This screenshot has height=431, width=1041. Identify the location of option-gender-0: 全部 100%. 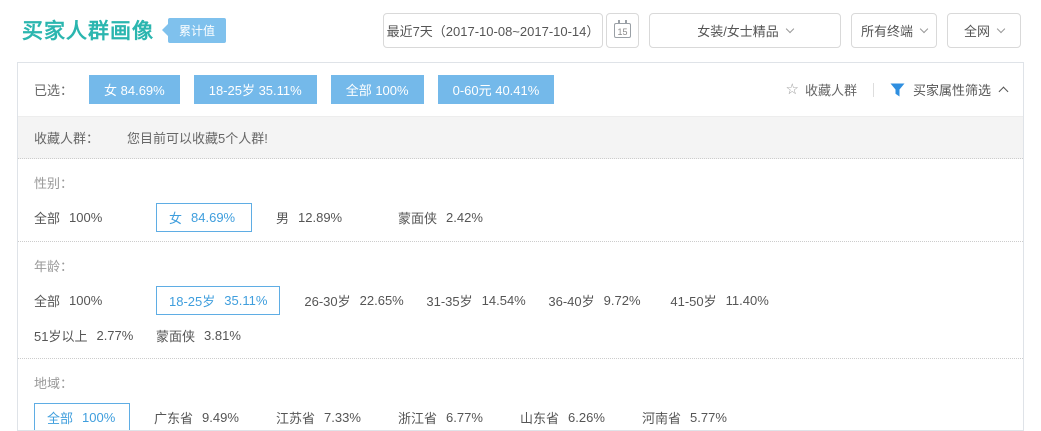
(87, 217).